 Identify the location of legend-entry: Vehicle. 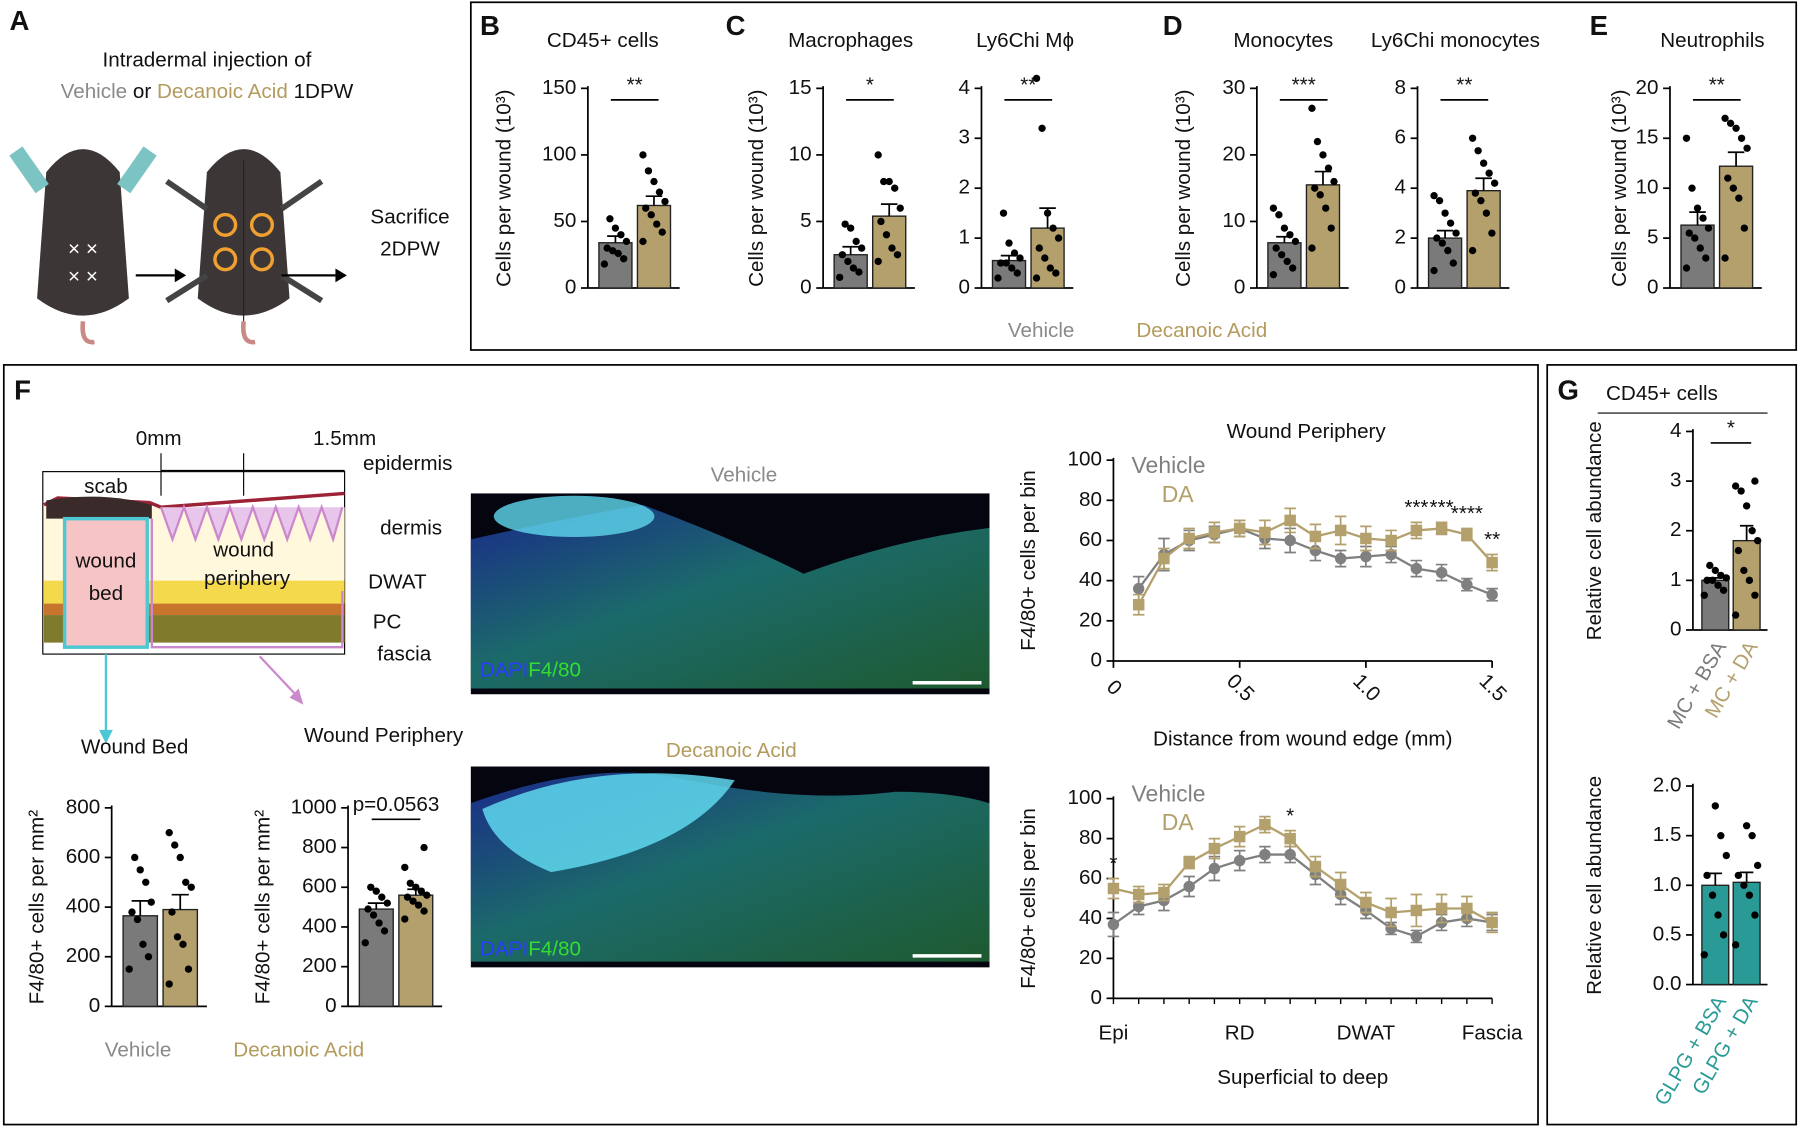
(1169, 793).